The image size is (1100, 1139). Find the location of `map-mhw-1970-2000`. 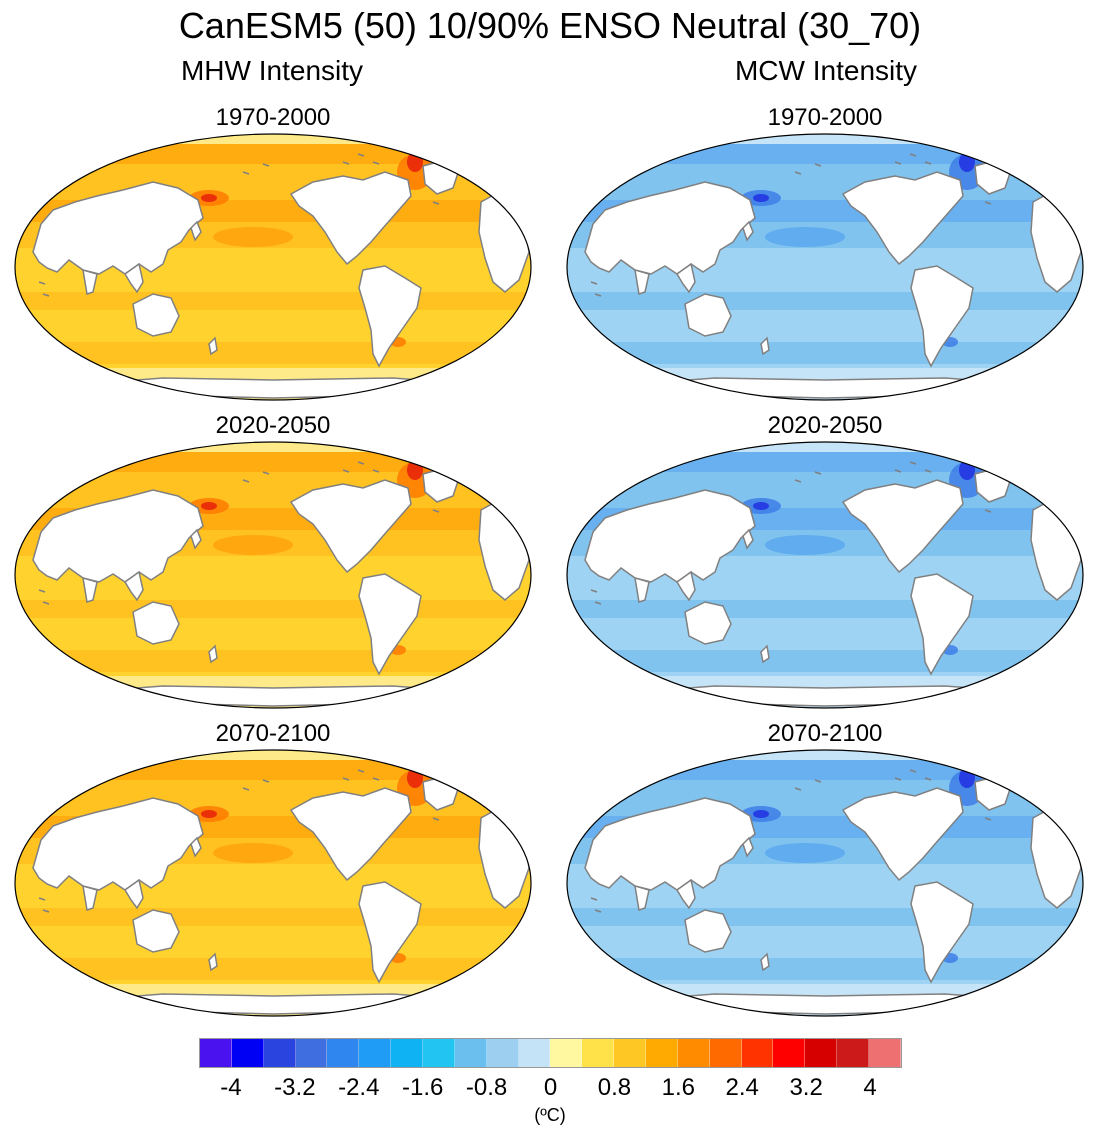

map-mhw-1970-2000 is located at coordinates (273, 267).